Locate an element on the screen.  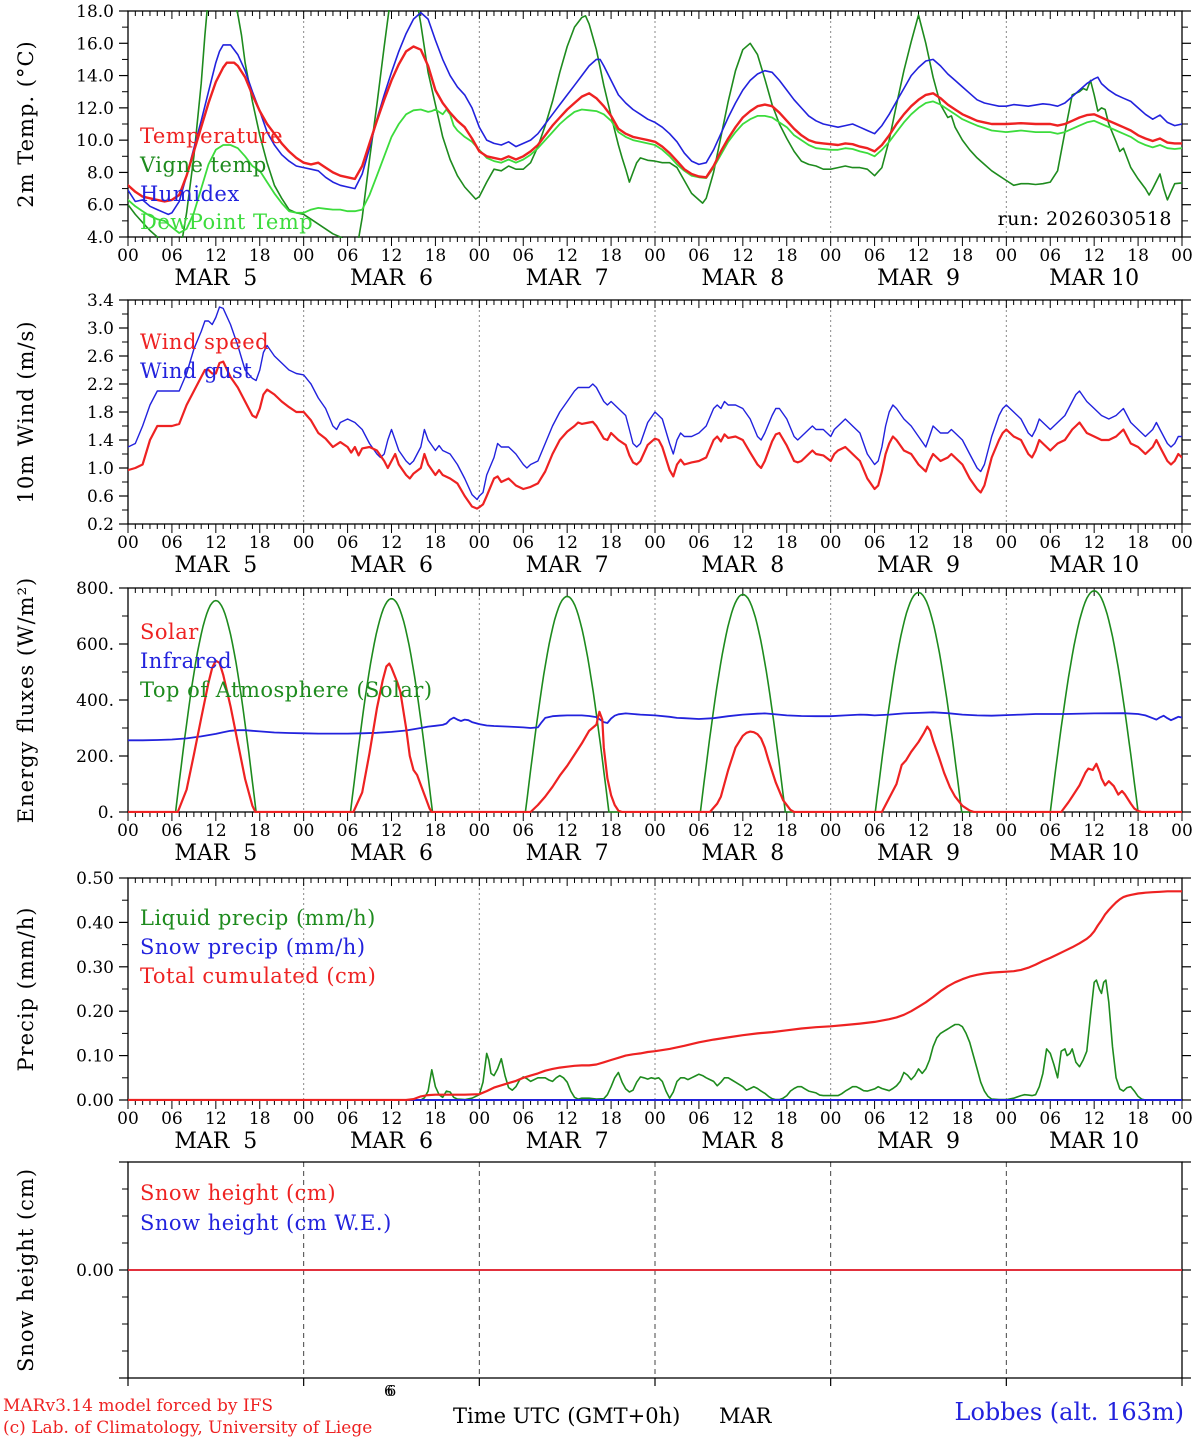
legend-top-of-atmosphere-solar: Top of Atmosphere (Solar) is located at coordinates (286, 690).